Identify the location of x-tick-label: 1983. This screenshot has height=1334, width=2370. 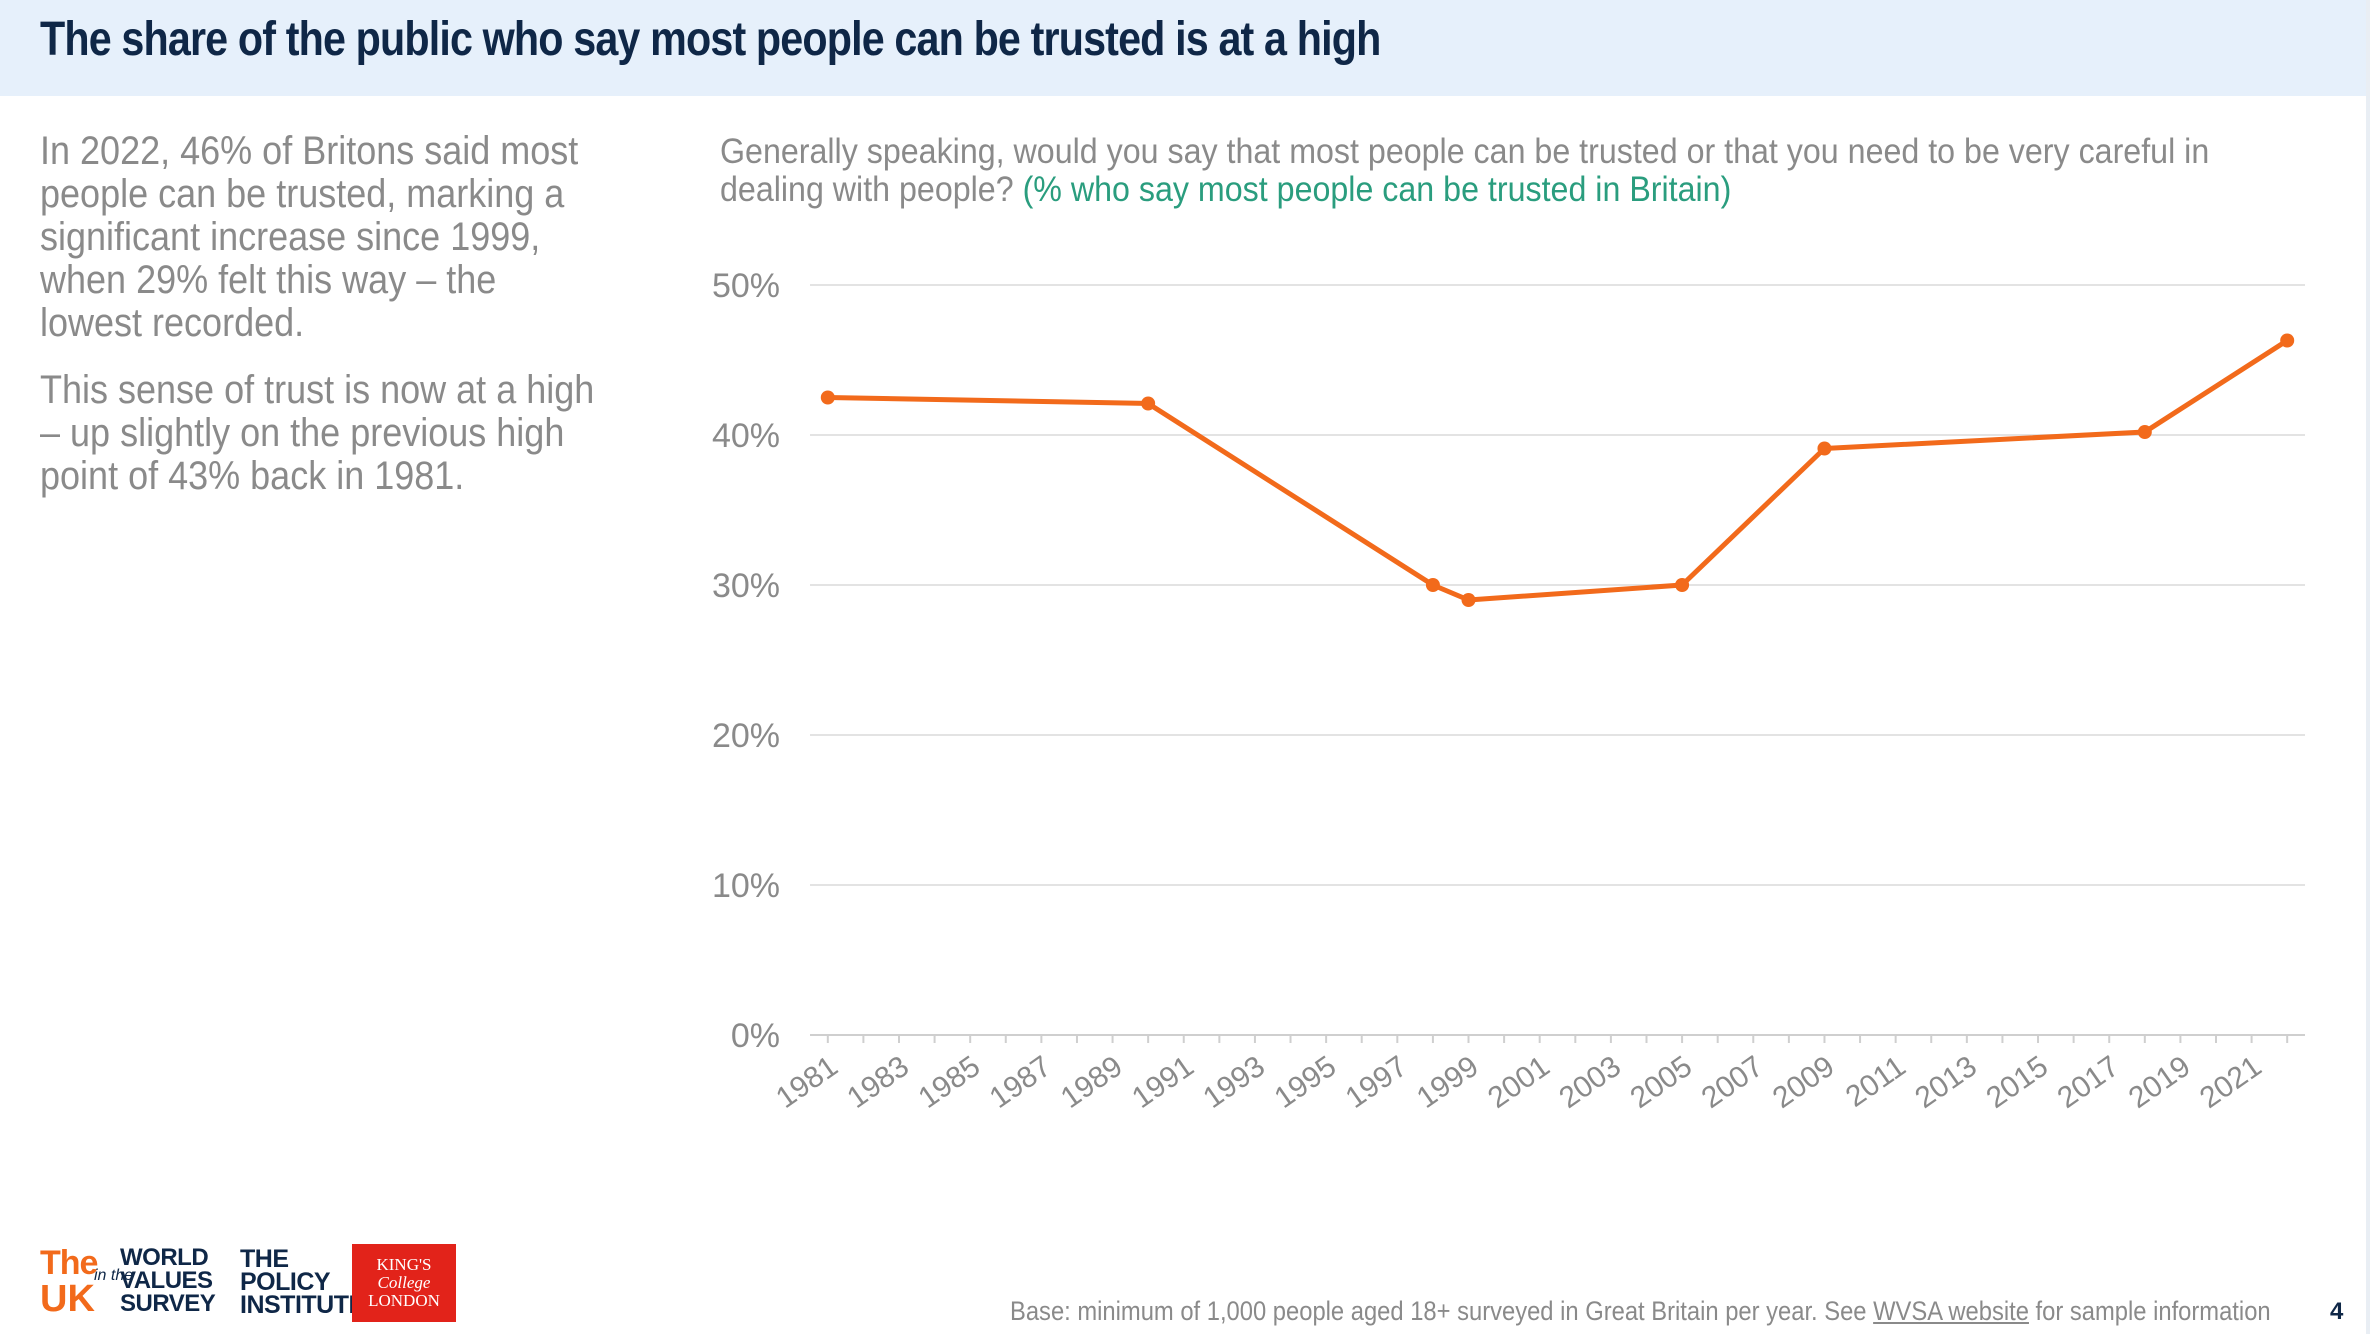
(878, 1082).